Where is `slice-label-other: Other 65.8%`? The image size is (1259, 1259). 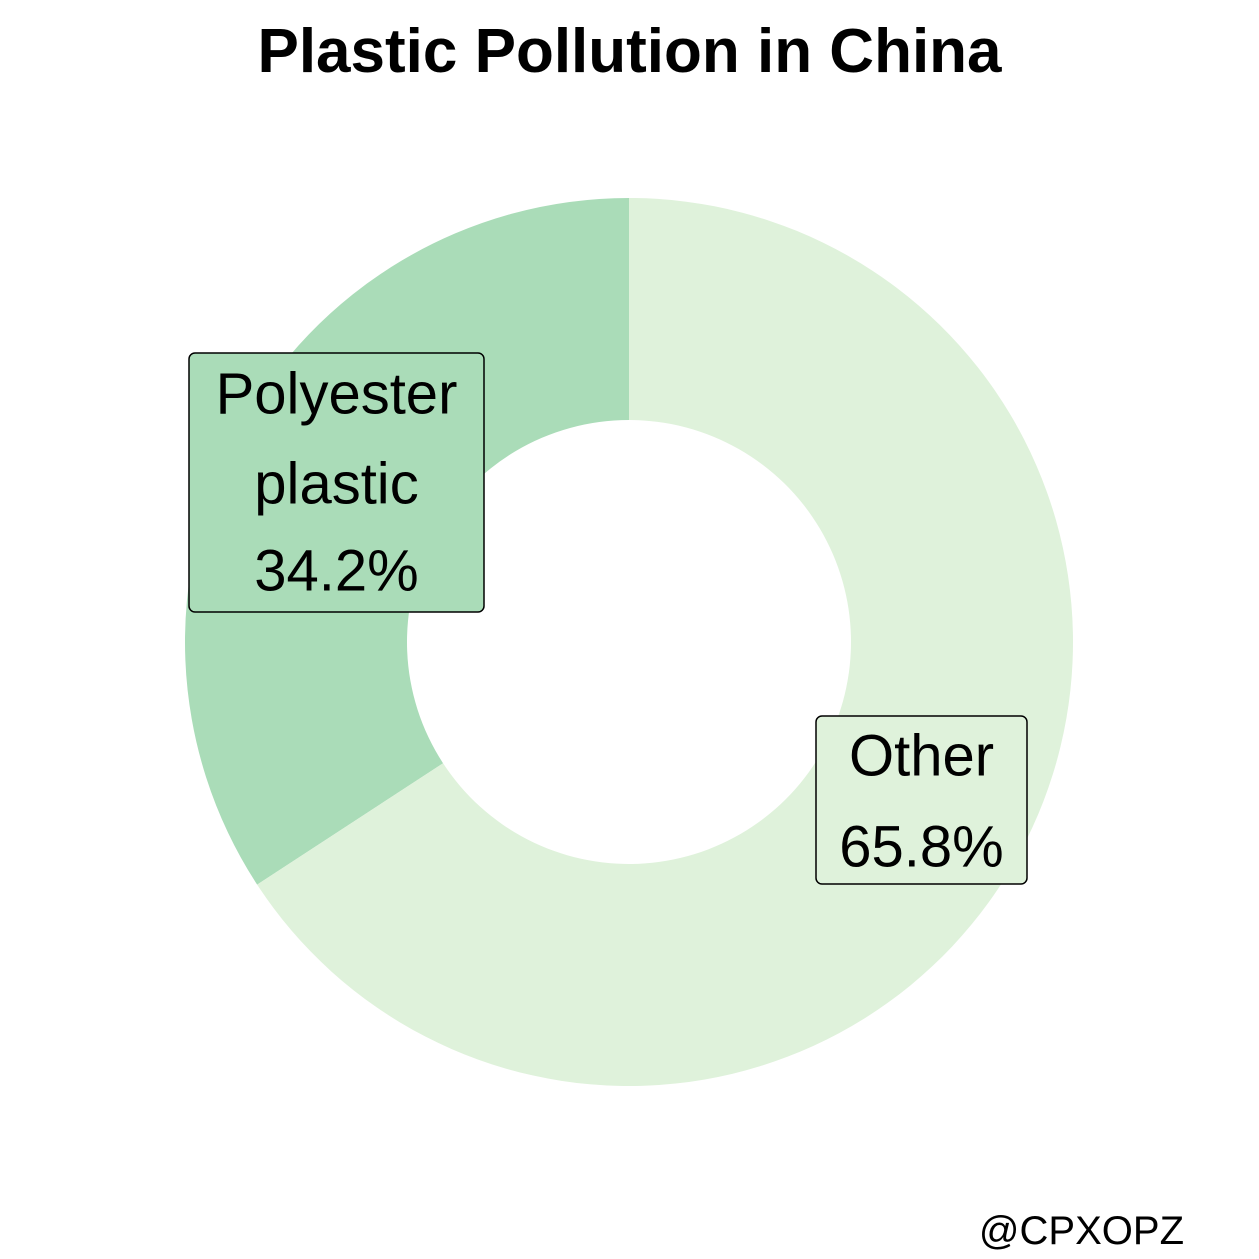 slice-label-other: Other 65.8% is located at coordinates (921, 800).